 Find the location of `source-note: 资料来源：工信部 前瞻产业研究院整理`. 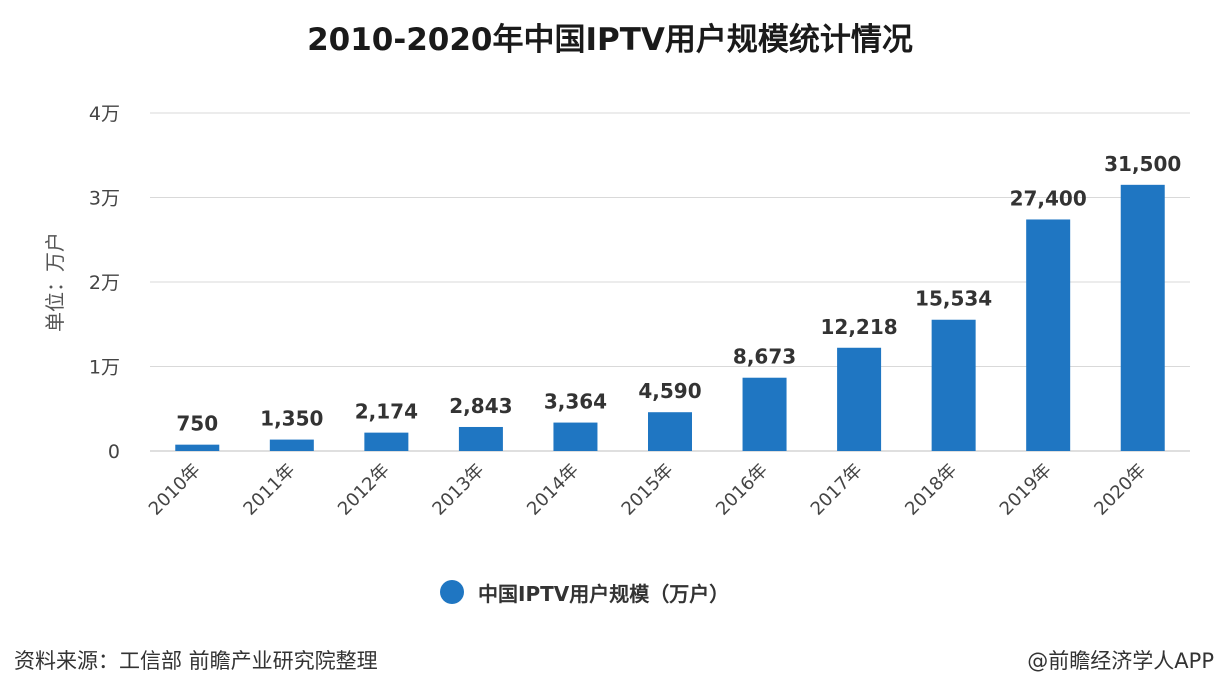

source-note: 资料来源：工信部 前瞻产业研究院整理 is located at coordinates (196, 661).